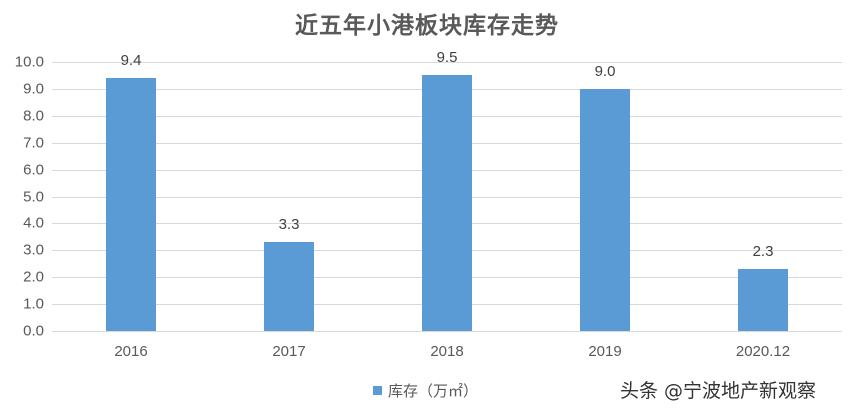  Describe the element at coordinates (131, 204) in the screenshot. I see `bar-2016` at that location.